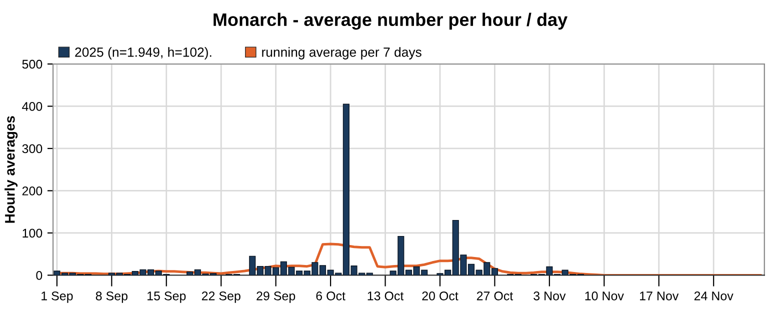 The image size is (780, 320). Describe the element at coordinates (32, 106) in the screenshot. I see `y-tick-label: 400` at that location.